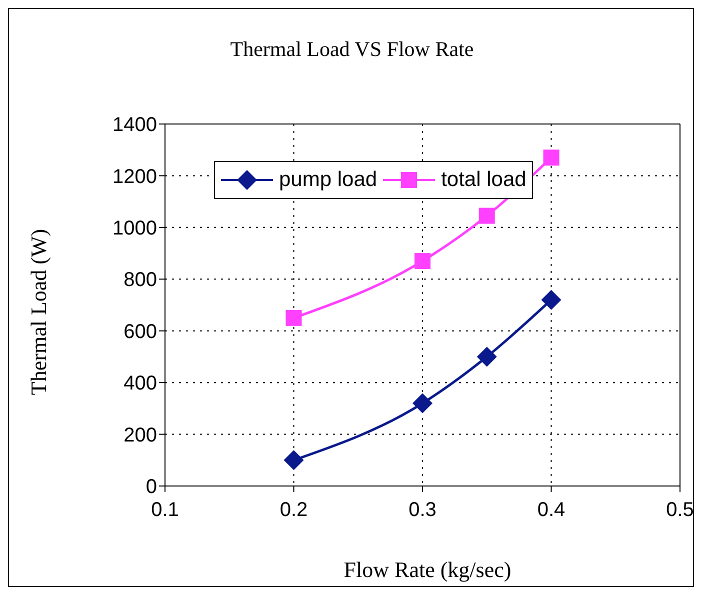 Image resolution: width=702 pixels, height=595 pixels. What do you see at coordinates (551, 510) in the screenshot?
I see `x-tick-label: 0.4` at bounding box center [551, 510].